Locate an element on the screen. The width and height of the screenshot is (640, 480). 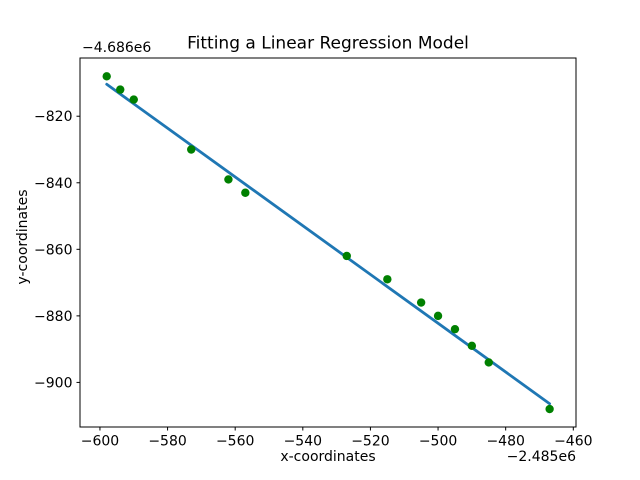
y-tick-label: −820 is located at coordinates (53, 117).